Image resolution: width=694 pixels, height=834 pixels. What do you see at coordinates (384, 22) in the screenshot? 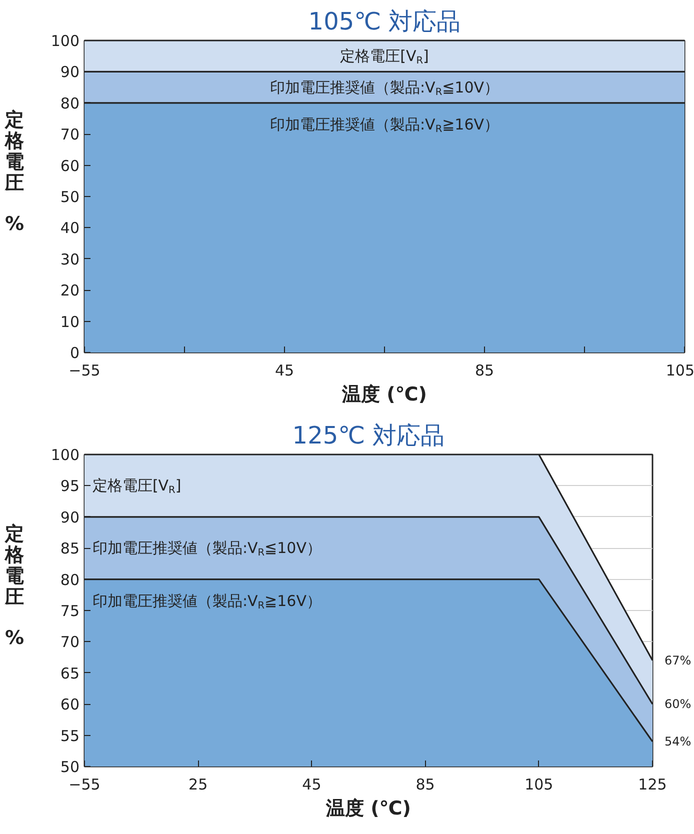
I see `chart-title: 105℃ 対応品` at bounding box center [384, 22].